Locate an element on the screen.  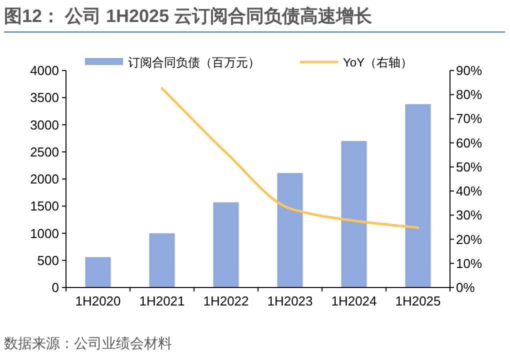
y-tick-label: 2500 is located at coordinates (44, 152).